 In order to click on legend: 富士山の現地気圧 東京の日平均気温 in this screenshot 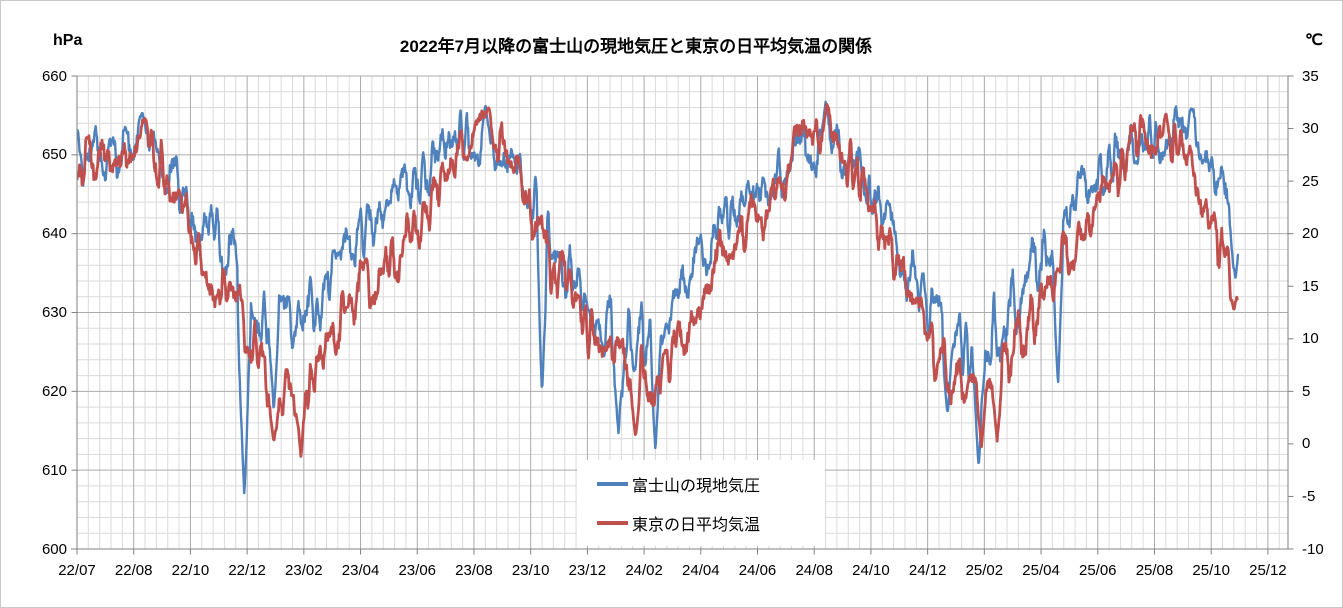, I will do `click(701, 503)`.